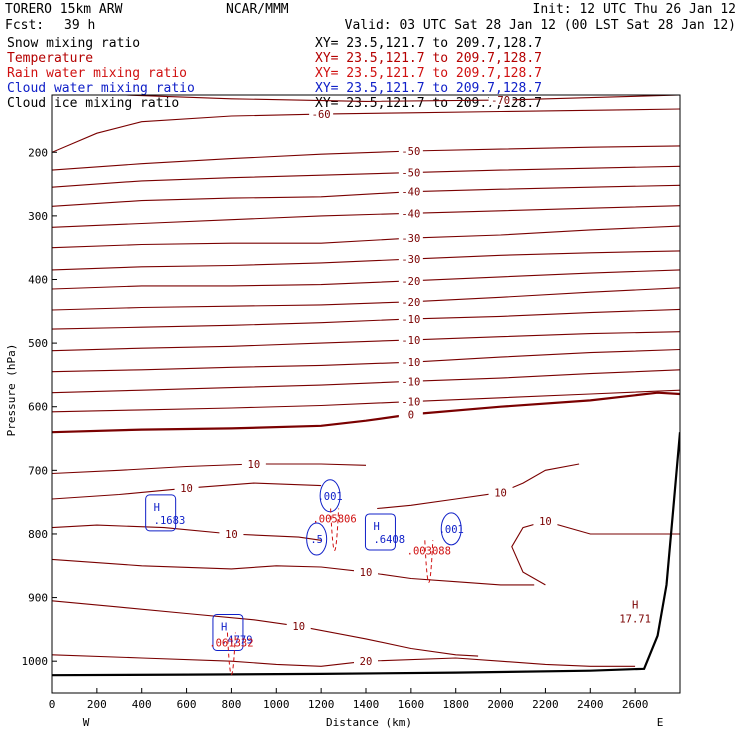 This screenshot has width=740, height=740. I want to click on cloud-water-value: .5, so click(316, 540).